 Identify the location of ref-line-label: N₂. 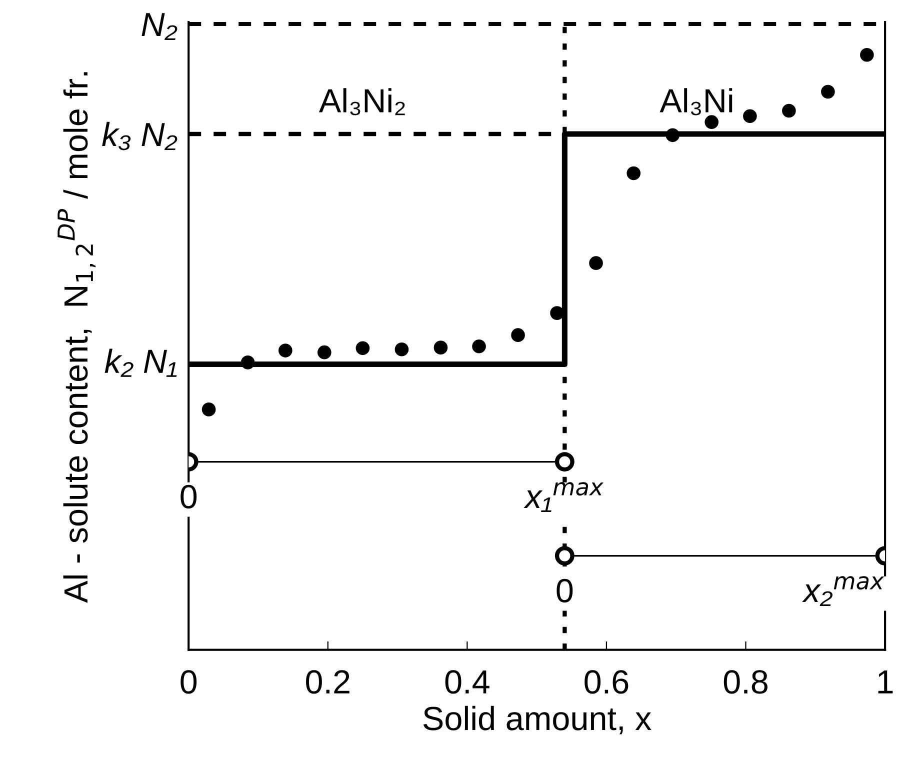
(160, 26).